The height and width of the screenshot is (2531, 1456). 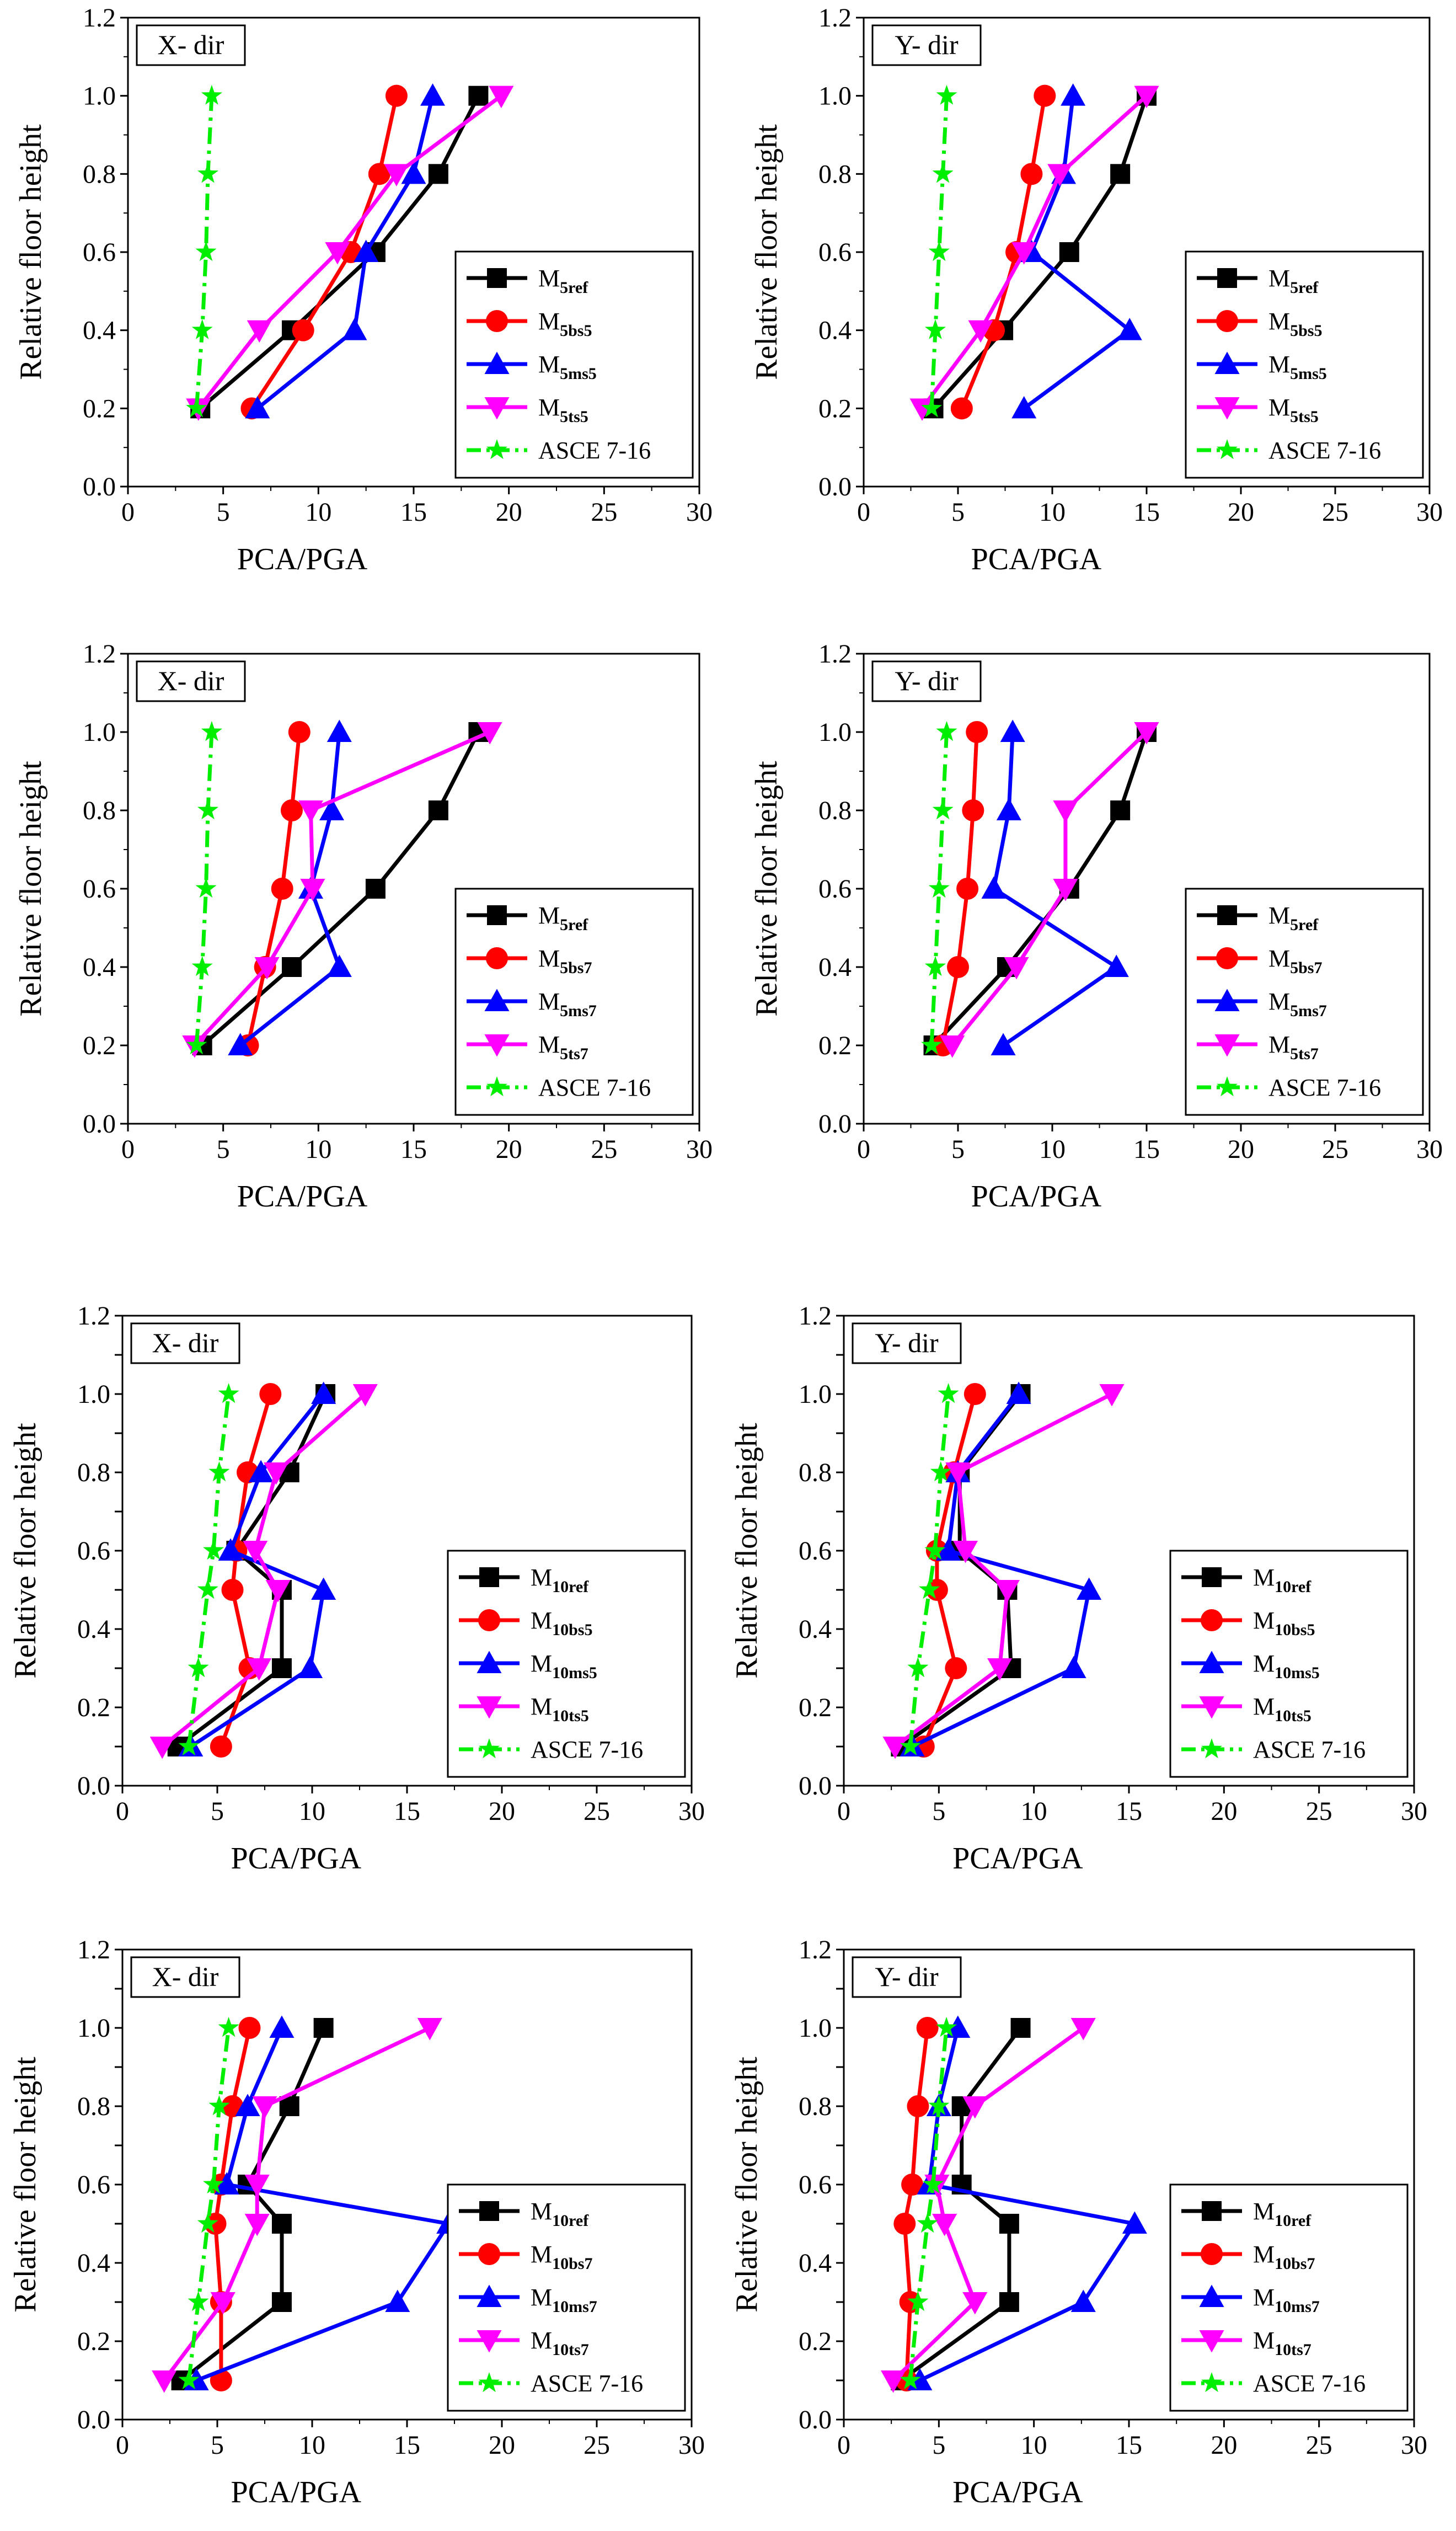 What do you see at coordinates (312, 2445) in the screenshot?
I see `x-tick-label: 10` at bounding box center [312, 2445].